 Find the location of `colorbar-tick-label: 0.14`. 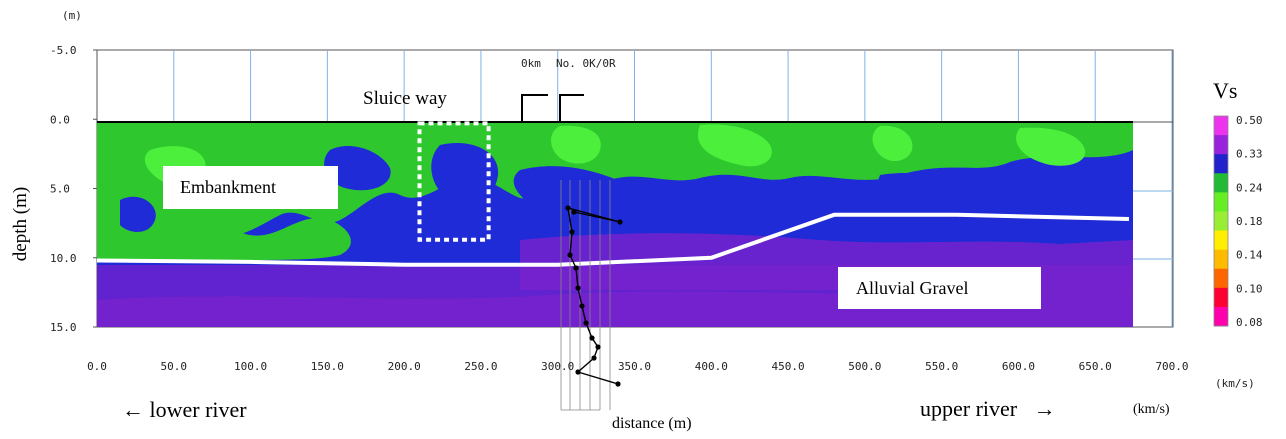

colorbar-tick-label: 0.14 is located at coordinates (1249, 255).